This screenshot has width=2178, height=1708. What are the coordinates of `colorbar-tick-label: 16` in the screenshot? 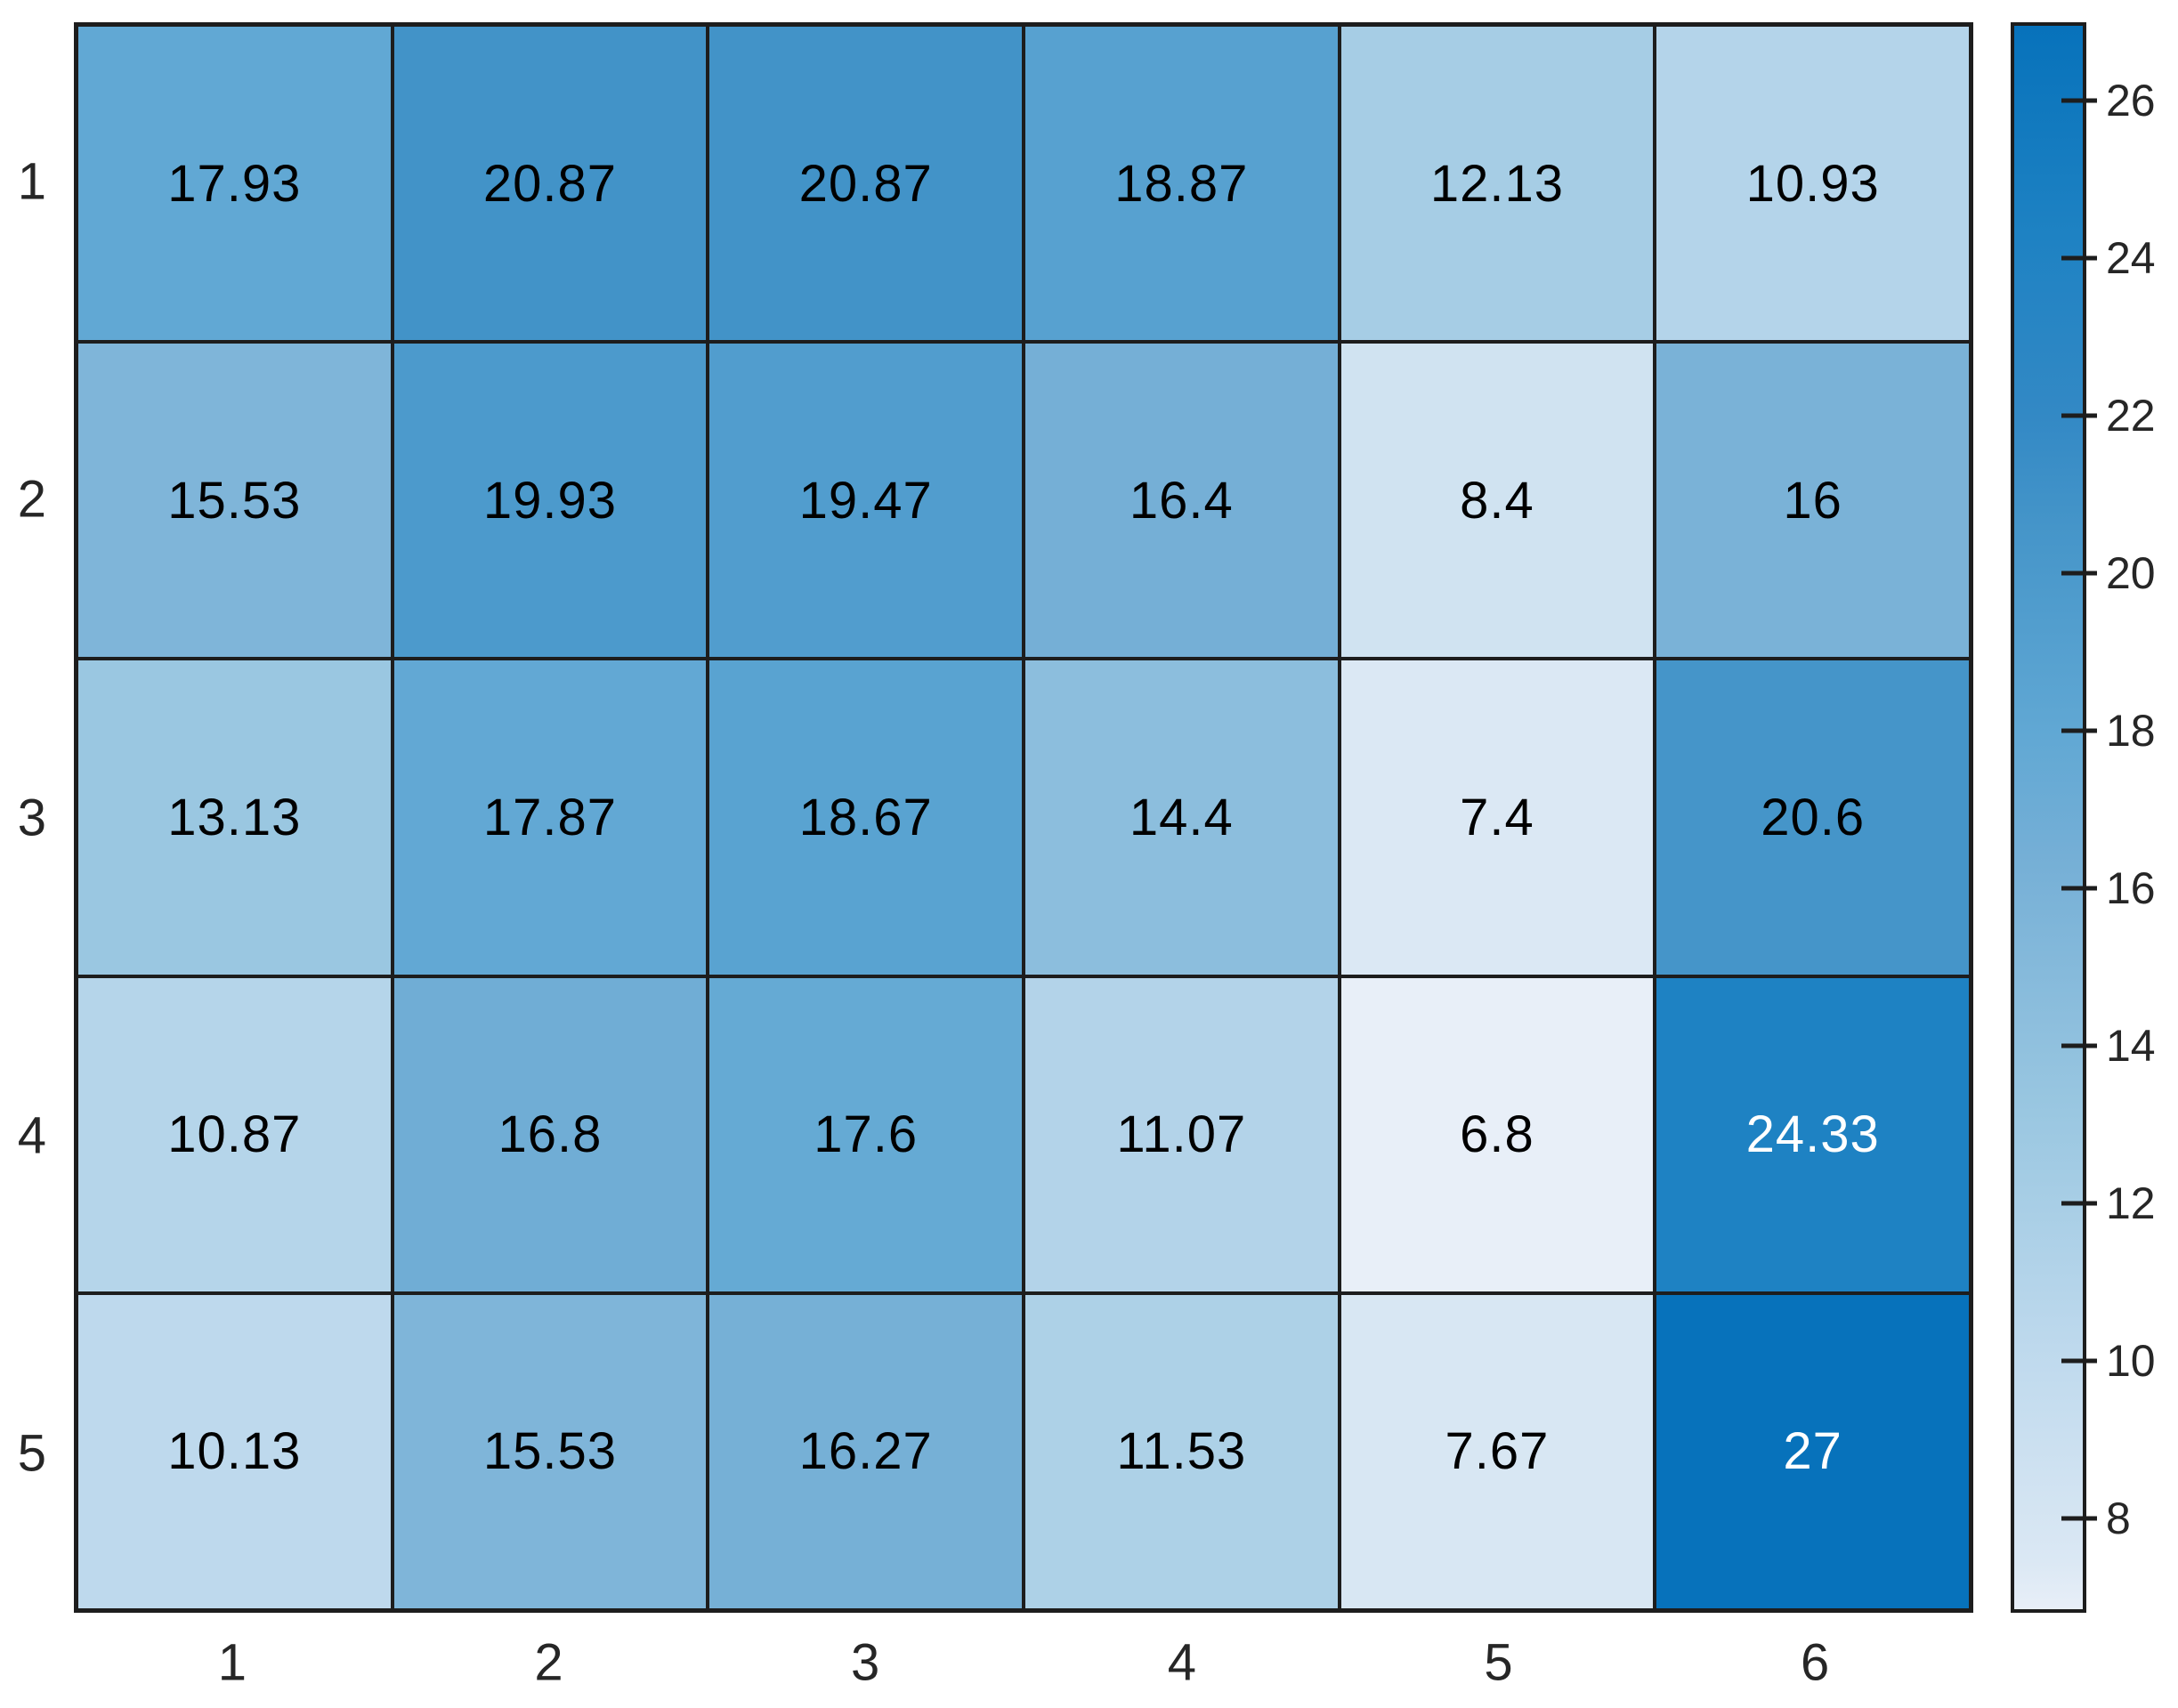 It's located at (2131, 889).